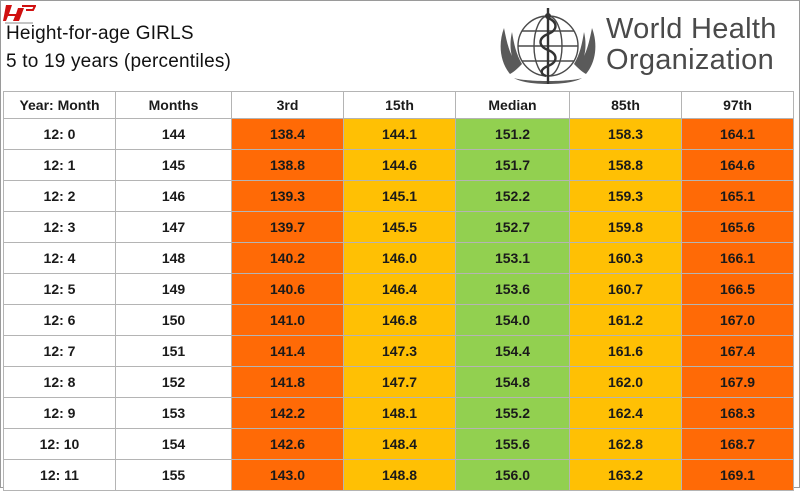 Image resolution: width=800 pixels, height=491 pixels. Describe the element at coordinates (59, 382) in the screenshot. I see `year-month-cell: 12: 8` at that location.